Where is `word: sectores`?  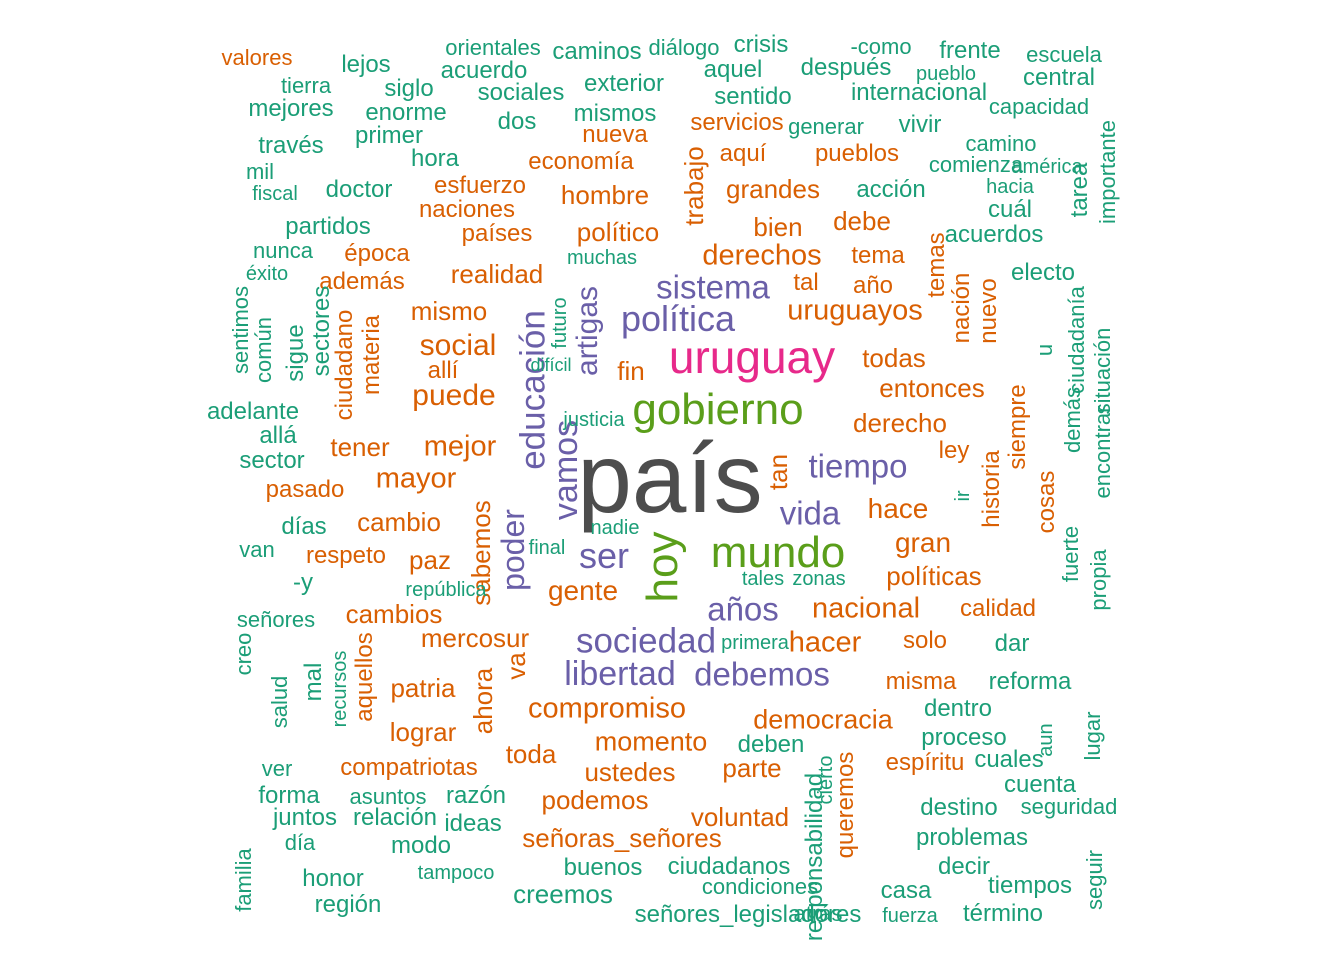
word: sectores is located at coordinates (321, 331).